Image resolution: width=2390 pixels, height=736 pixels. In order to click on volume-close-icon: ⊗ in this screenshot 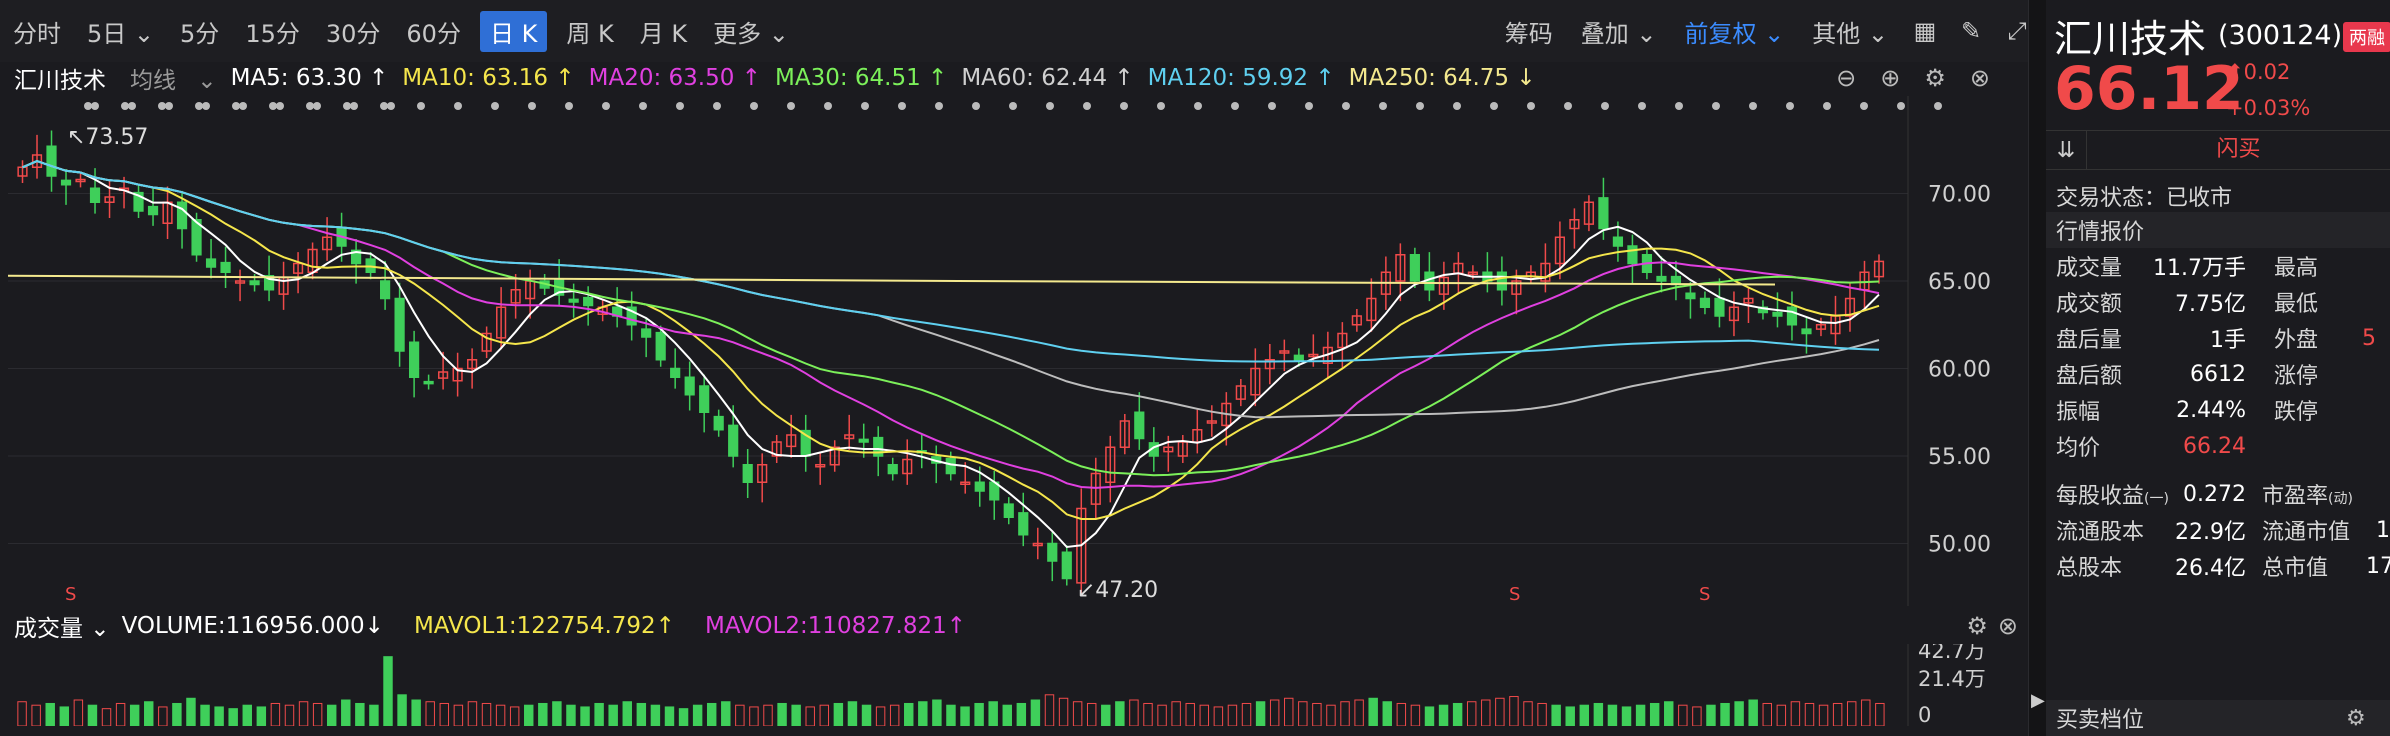, I will do `click(2007, 626)`.